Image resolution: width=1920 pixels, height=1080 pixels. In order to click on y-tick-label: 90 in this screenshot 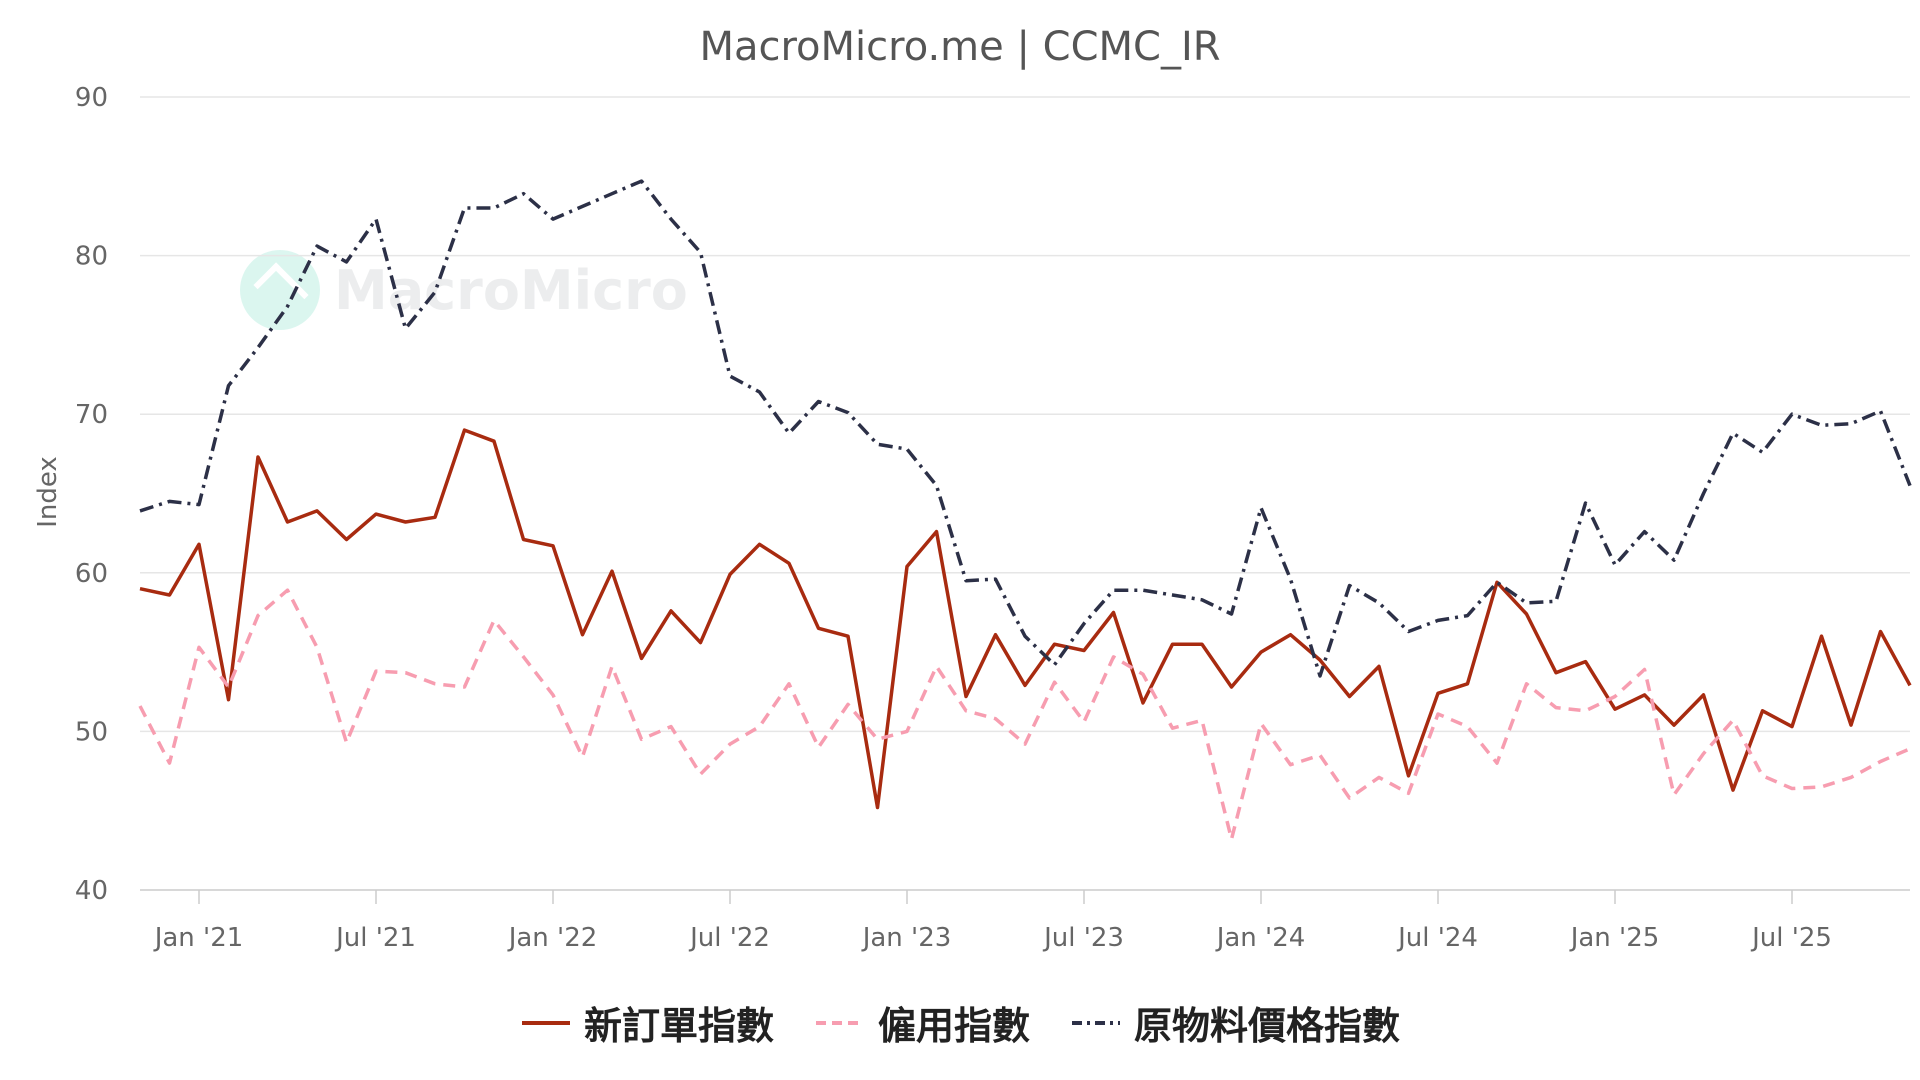, I will do `click(91, 98)`.